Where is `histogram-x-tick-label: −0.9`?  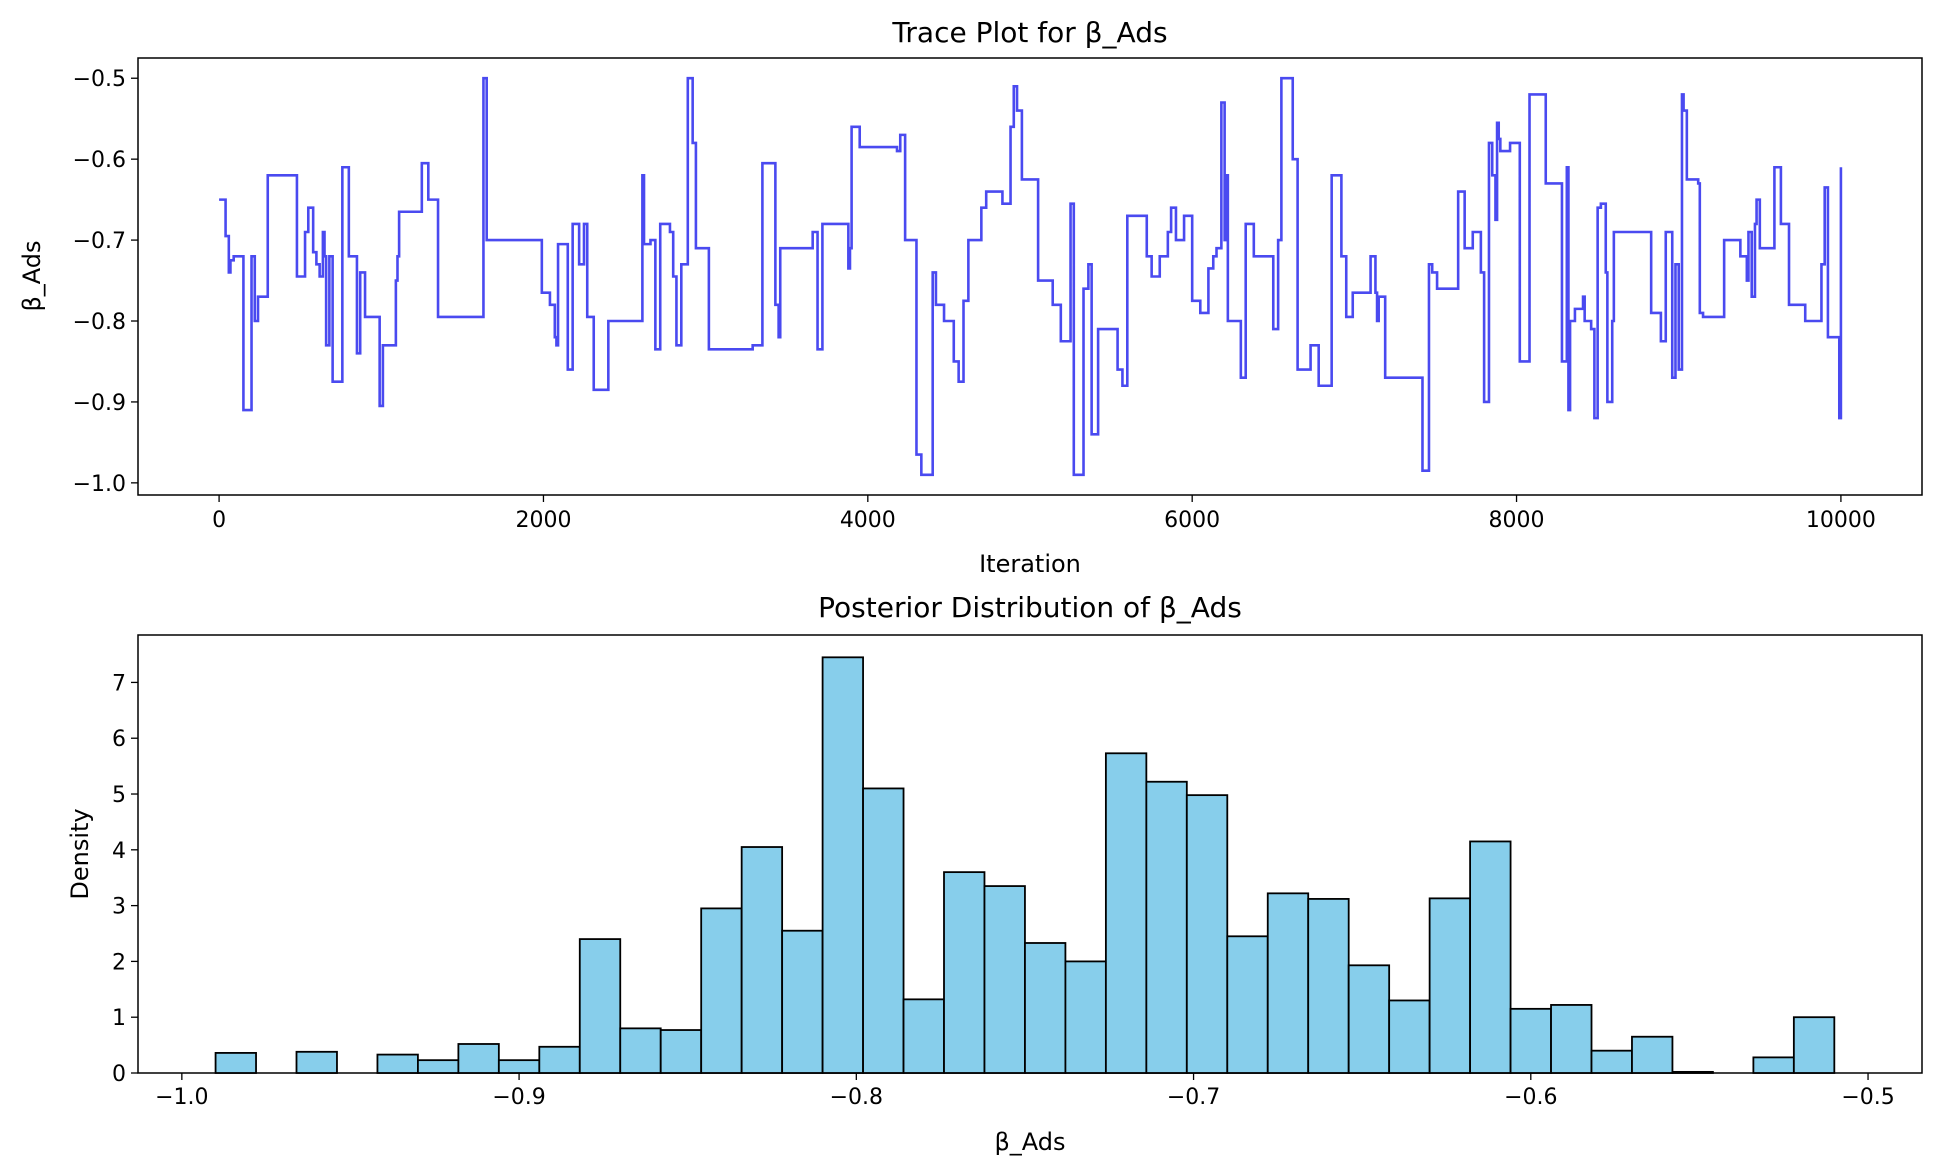 histogram-x-tick-label: −0.9 is located at coordinates (518, 1097).